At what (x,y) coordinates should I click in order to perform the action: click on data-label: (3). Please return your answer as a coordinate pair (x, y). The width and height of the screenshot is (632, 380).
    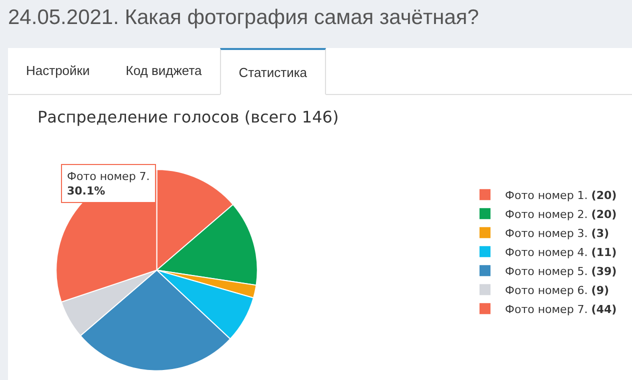
    Looking at the image, I should click on (600, 233).